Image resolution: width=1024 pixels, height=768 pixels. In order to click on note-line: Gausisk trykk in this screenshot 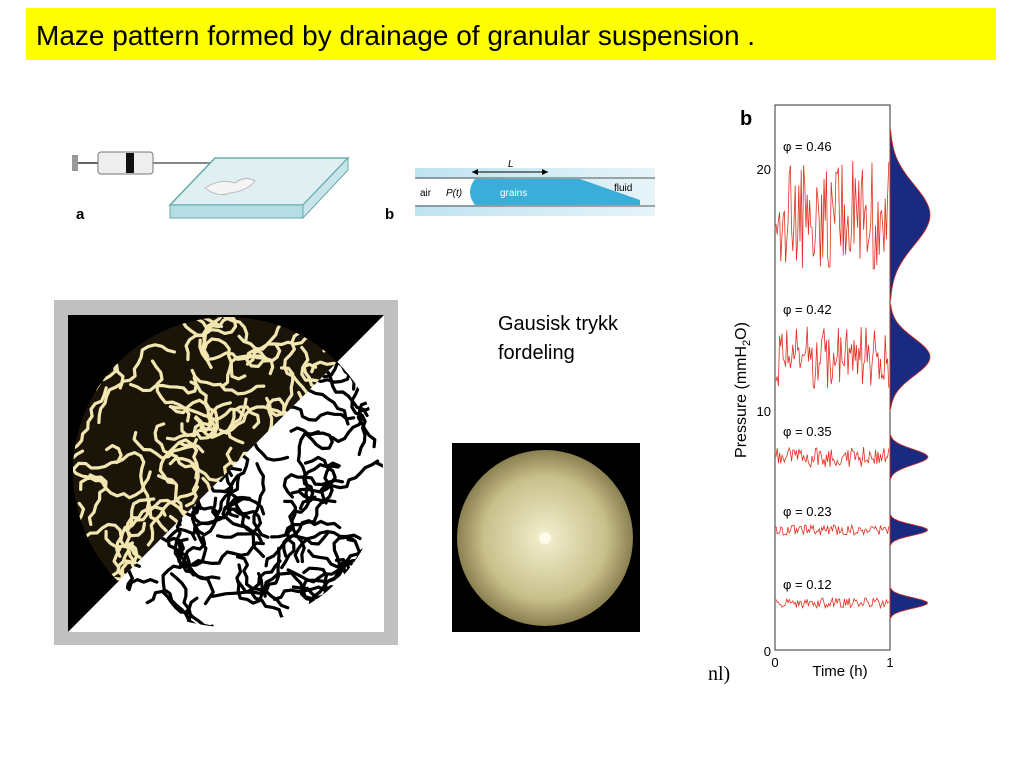, I will do `click(558, 324)`.